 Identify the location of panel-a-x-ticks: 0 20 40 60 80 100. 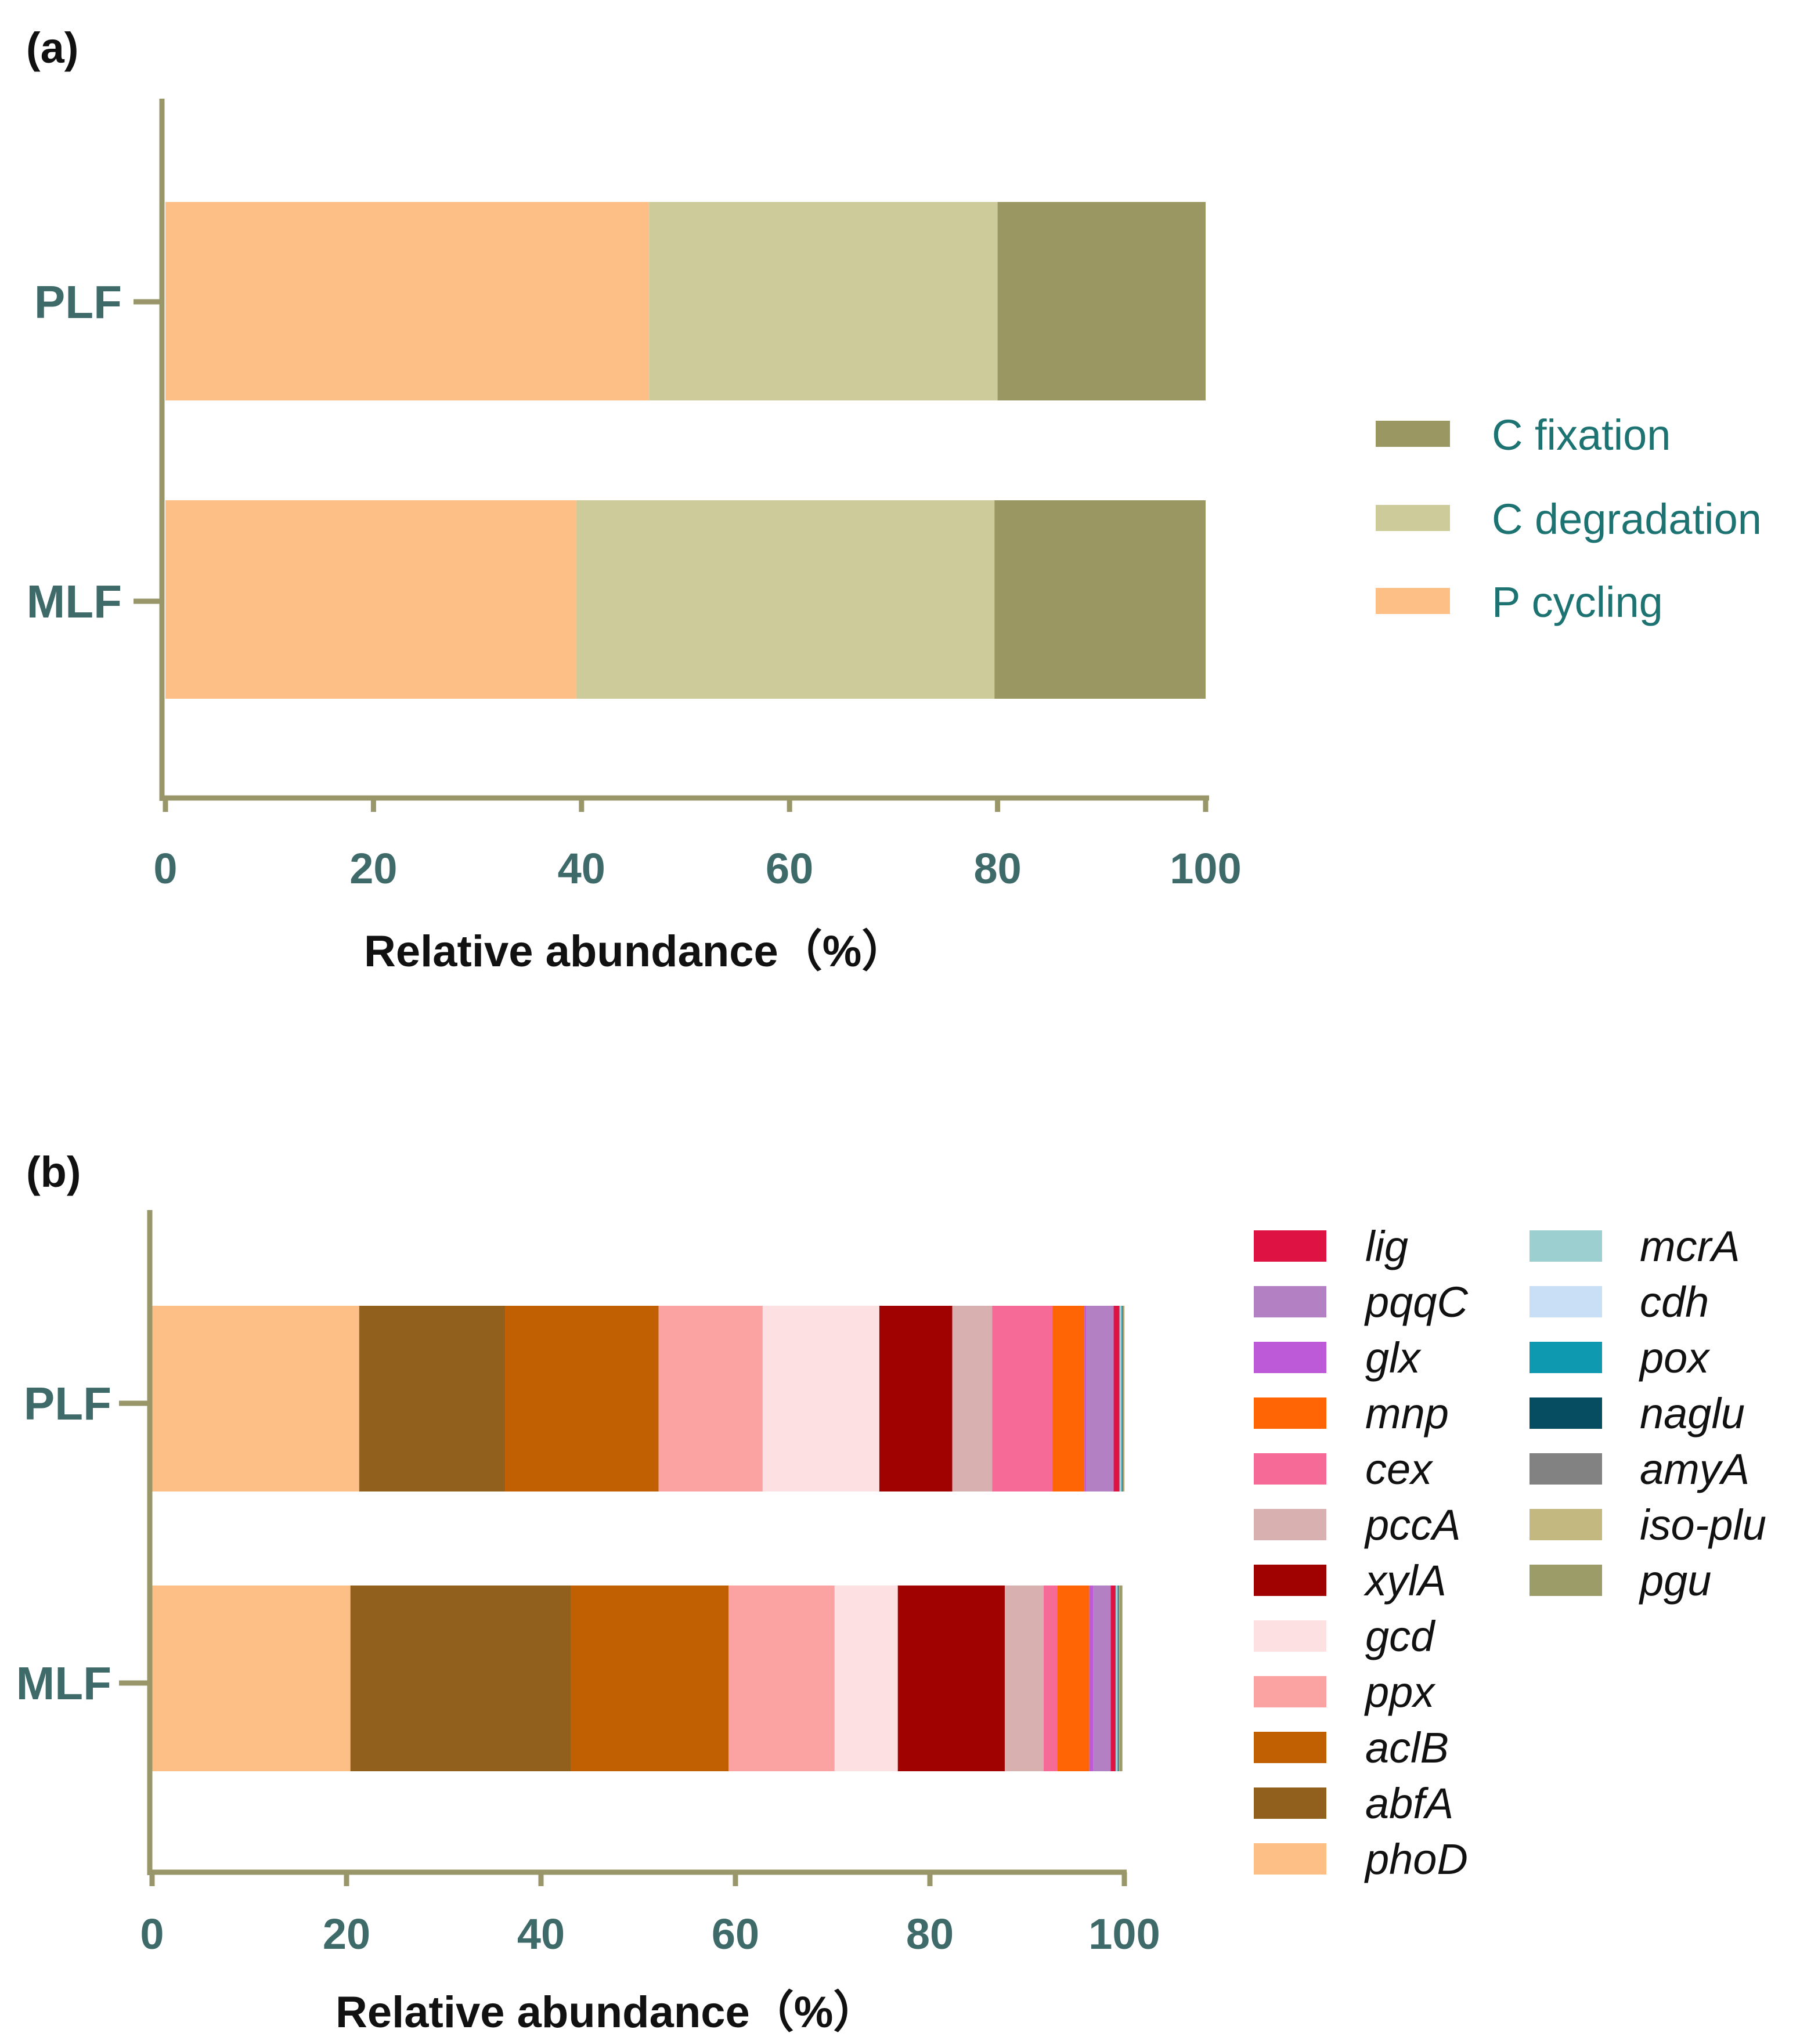
(697, 845).